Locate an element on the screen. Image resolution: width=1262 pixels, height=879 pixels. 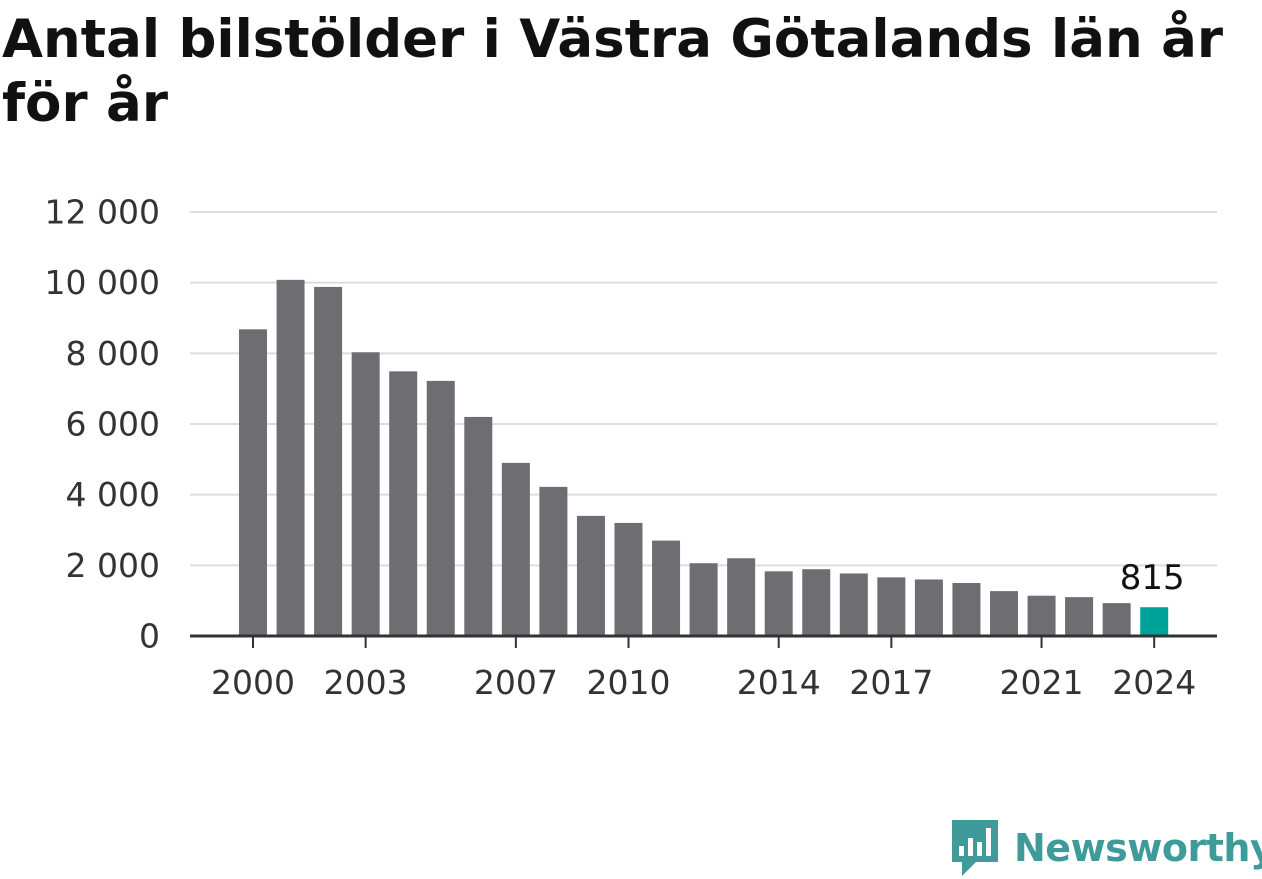
bar-2020 is located at coordinates (1004, 613).